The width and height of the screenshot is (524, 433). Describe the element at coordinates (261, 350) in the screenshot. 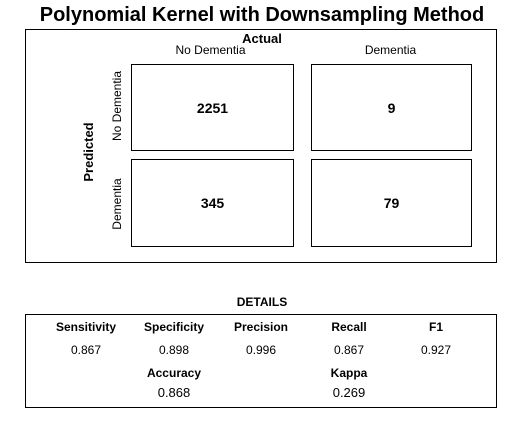

I see `metric-value-precision: 0.996` at that location.